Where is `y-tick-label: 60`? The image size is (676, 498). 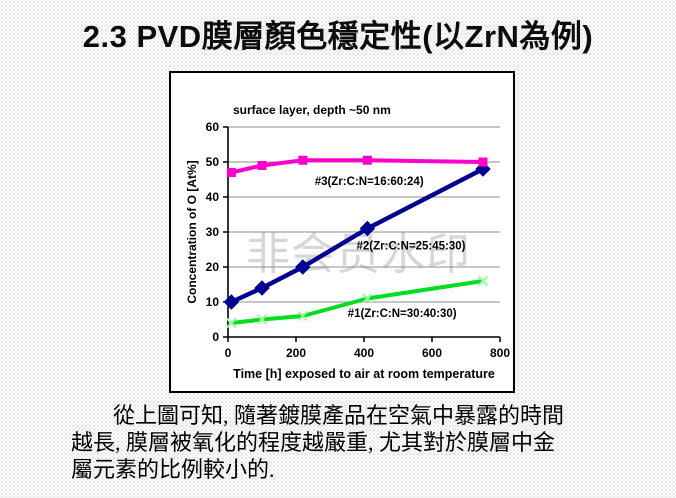 y-tick-label: 60 is located at coordinates (213, 127).